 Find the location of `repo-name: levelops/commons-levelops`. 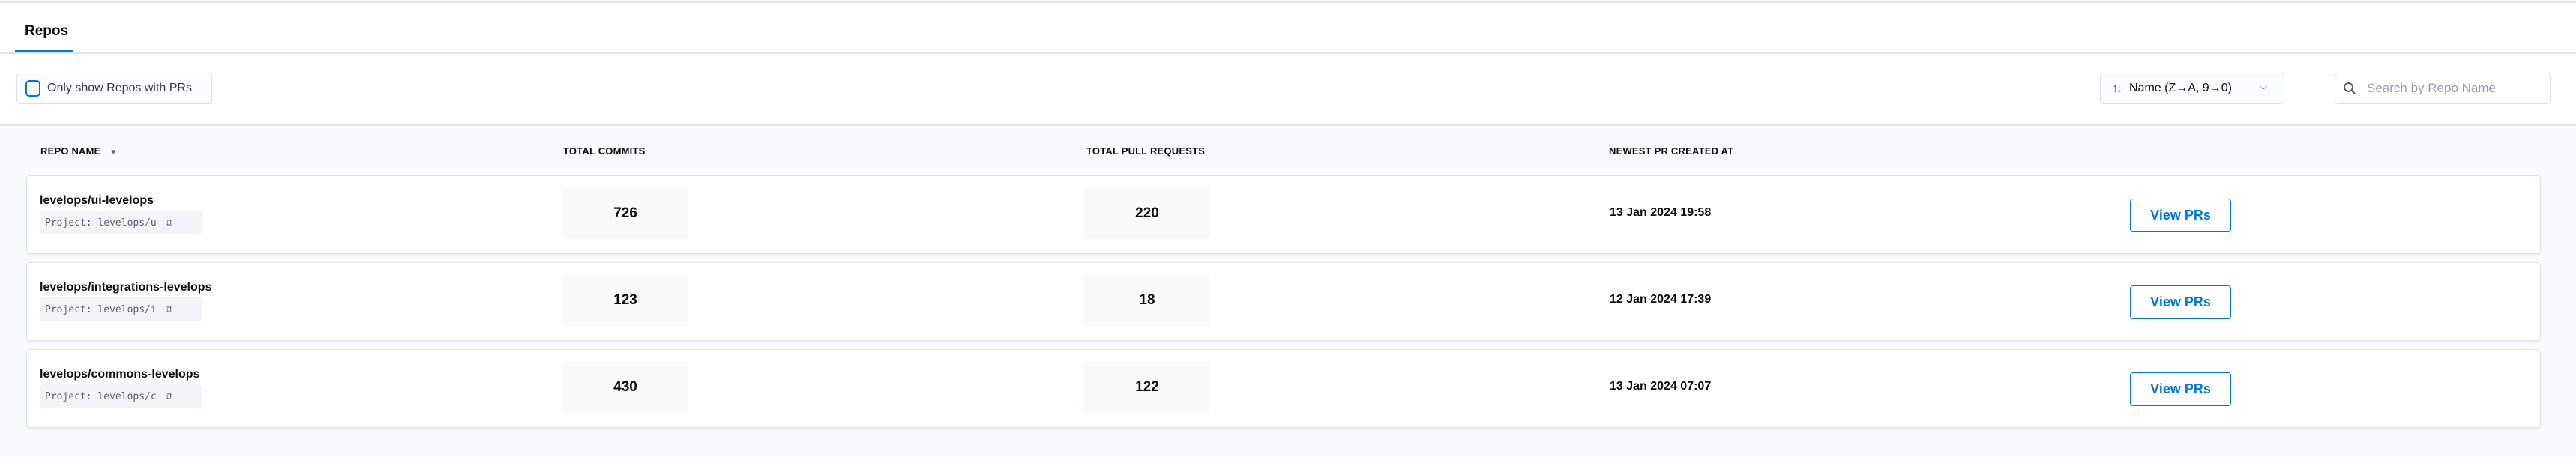

repo-name: levelops/commons-levelops is located at coordinates (120, 374).